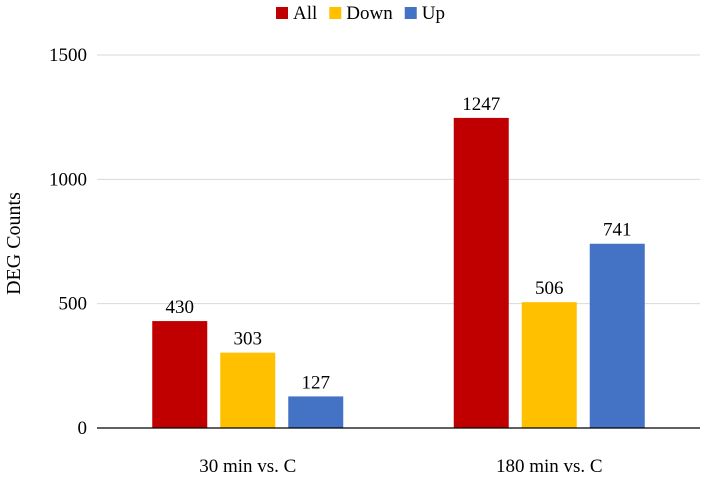 This screenshot has height=480, width=711. What do you see at coordinates (247, 466) in the screenshot?
I see `x-category-label: 30 min vs. C` at bounding box center [247, 466].